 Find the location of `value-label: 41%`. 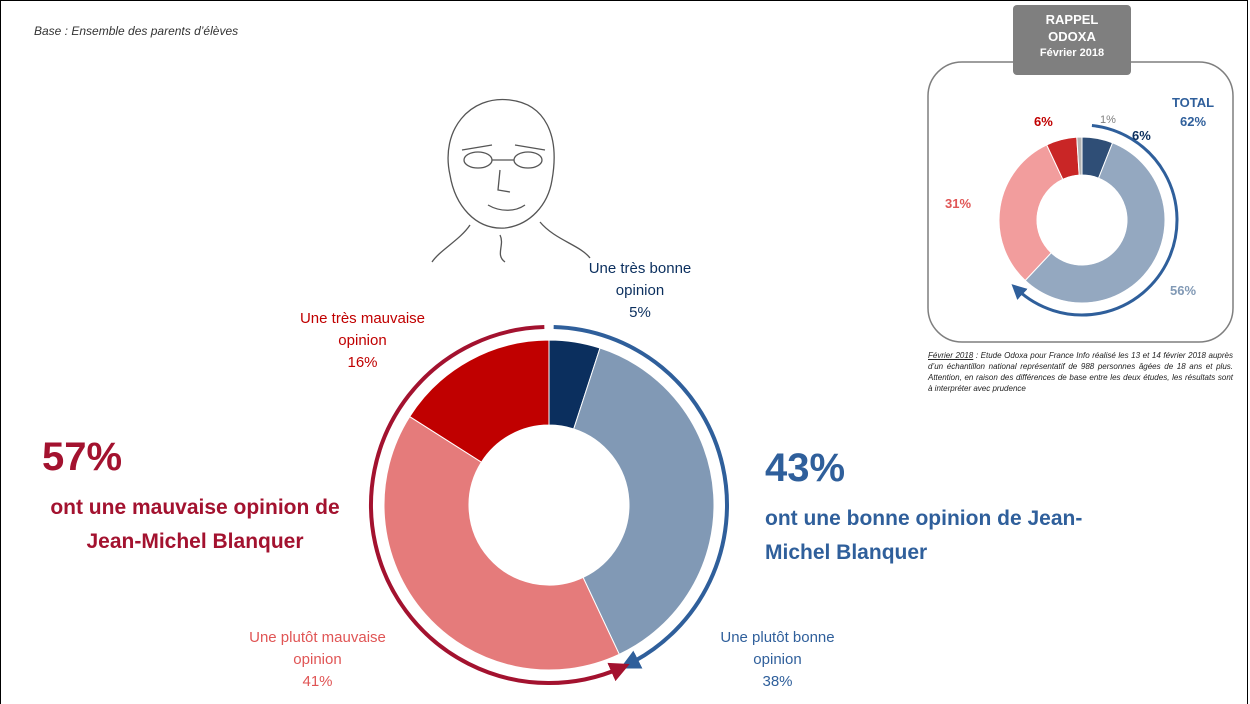

value-label: 41% is located at coordinates (317, 681).